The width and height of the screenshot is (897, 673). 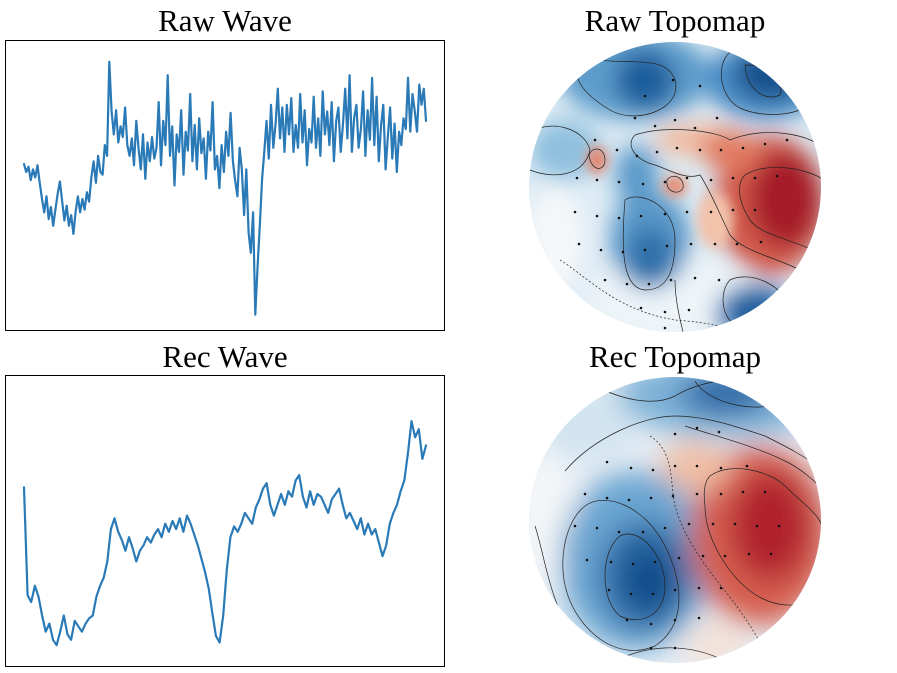 I want to click on rec-wave-title: Rec Wave, so click(x=225, y=356).